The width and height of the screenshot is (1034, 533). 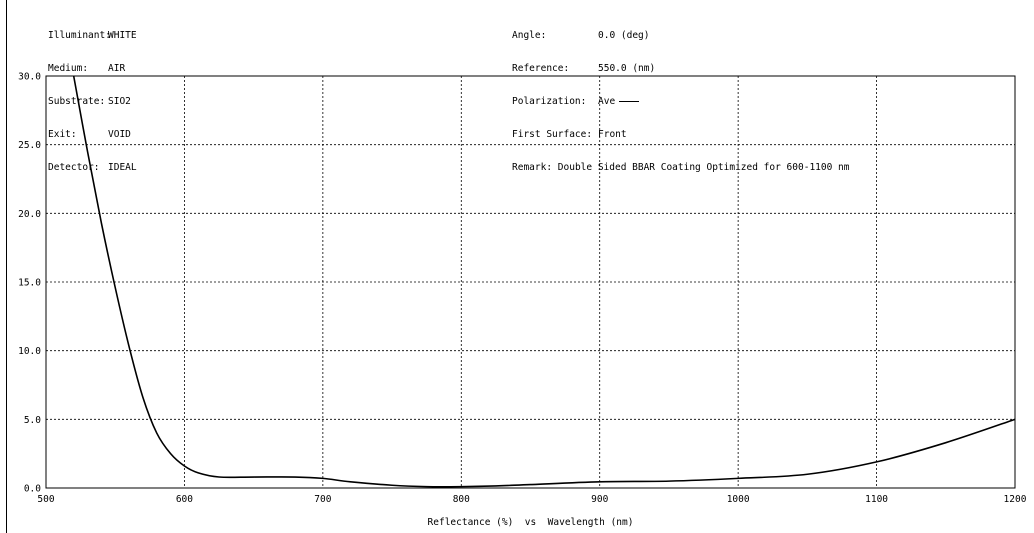 What do you see at coordinates (119, 134) in the screenshot?
I see `header-value: VOID` at bounding box center [119, 134].